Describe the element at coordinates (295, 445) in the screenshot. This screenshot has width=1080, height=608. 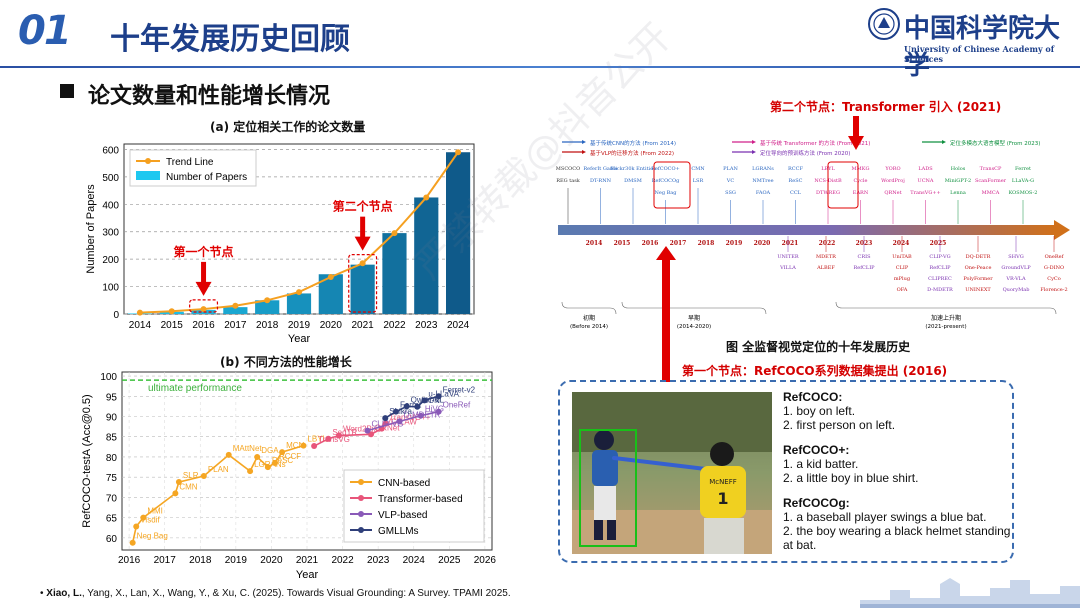
I see `point-label: MCN` at that location.